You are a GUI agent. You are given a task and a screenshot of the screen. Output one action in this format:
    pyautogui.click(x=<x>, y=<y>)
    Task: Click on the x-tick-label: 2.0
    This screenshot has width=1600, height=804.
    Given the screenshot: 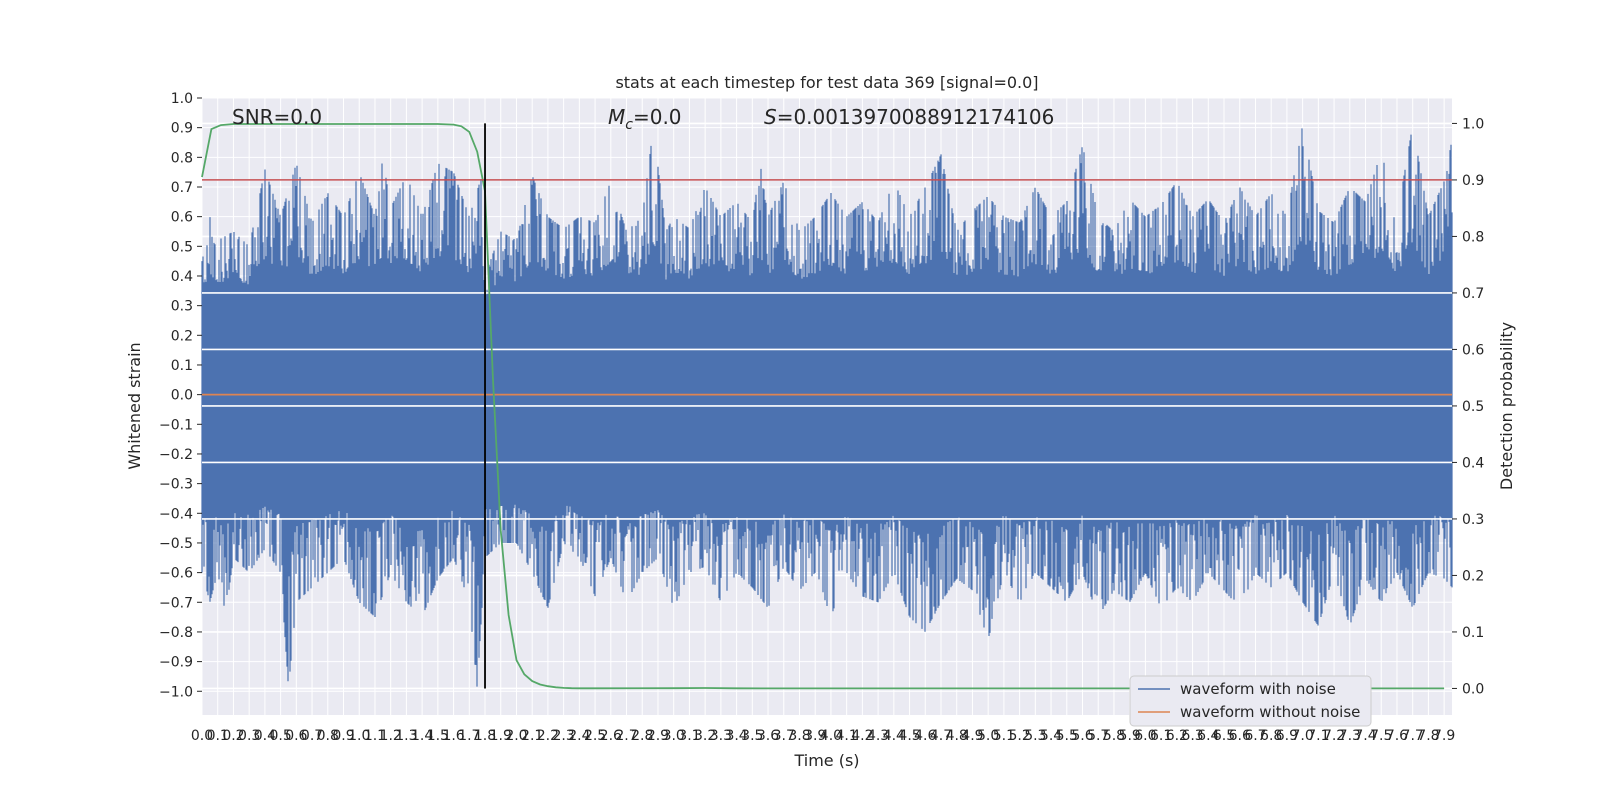 What is the action you would take?
    pyautogui.click(x=516, y=736)
    